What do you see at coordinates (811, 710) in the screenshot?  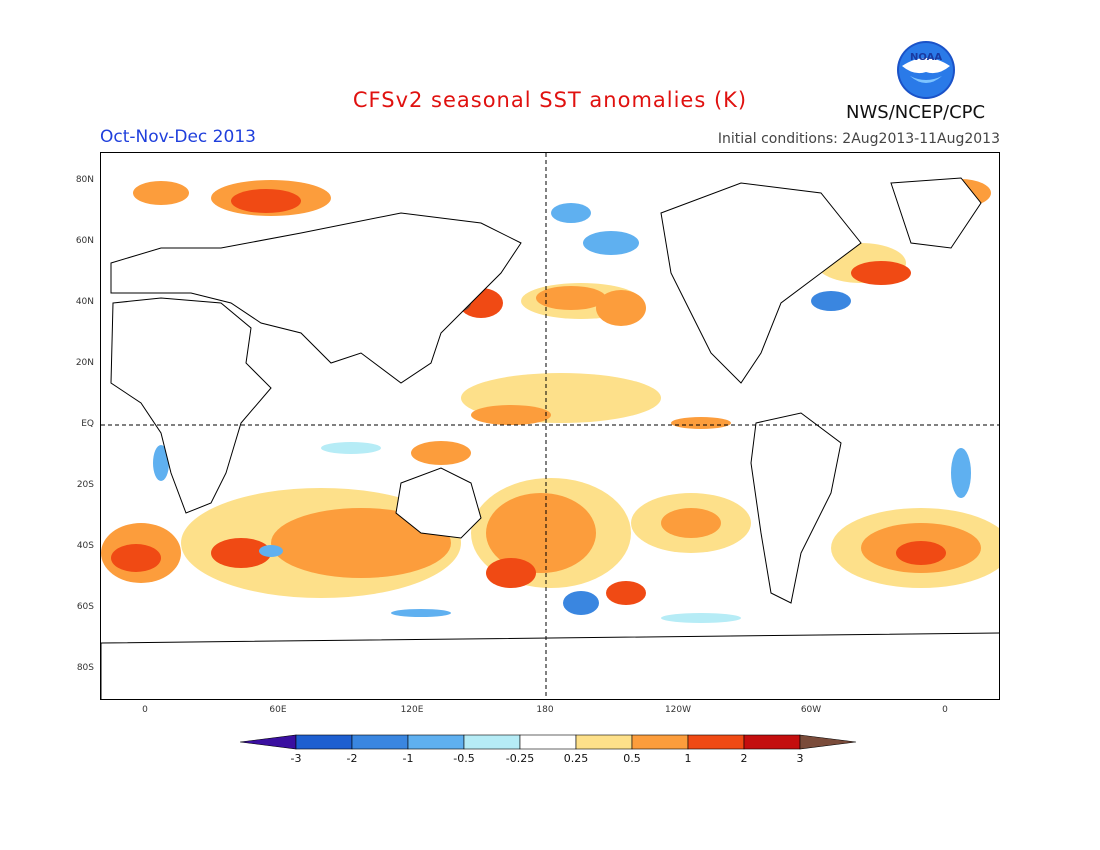 I see `lon-label: 60W` at bounding box center [811, 710].